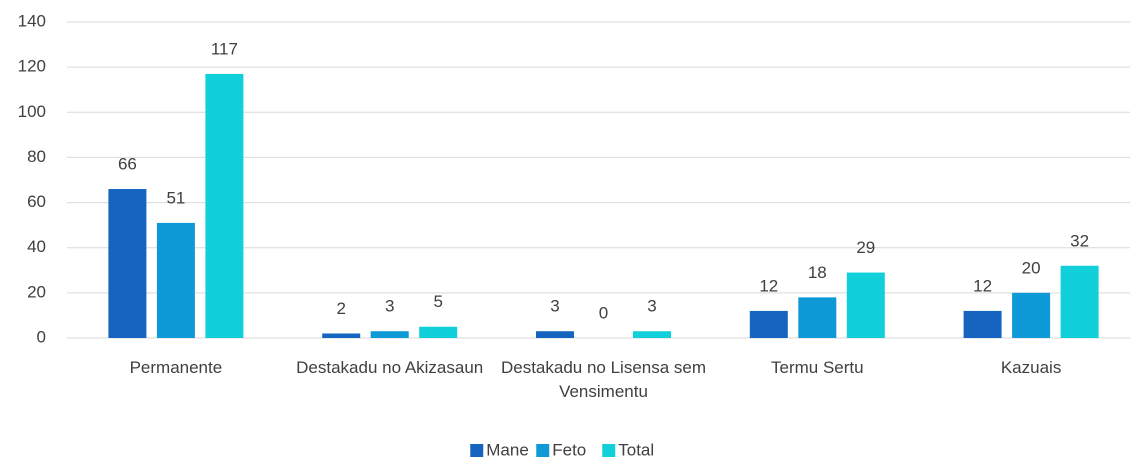 Image resolution: width=1148 pixels, height=459 pixels. Describe the element at coordinates (390, 367) in the screenshot. I see `x-tick-label: Destakadu no Akizasaun` at that location.